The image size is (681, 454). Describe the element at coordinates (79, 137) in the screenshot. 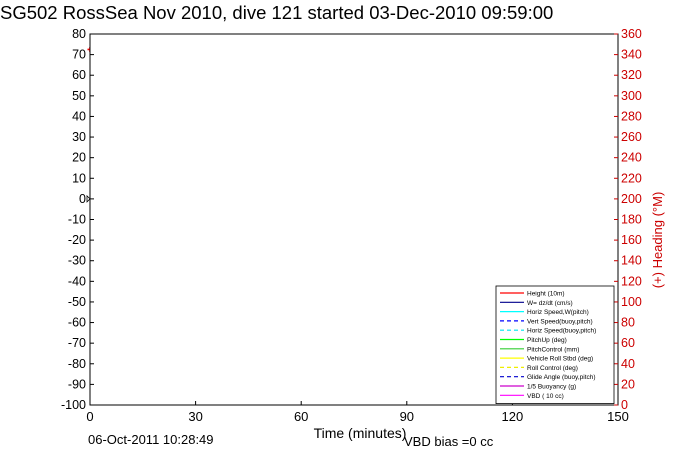

I see `y-tick-label: 30` at that location.